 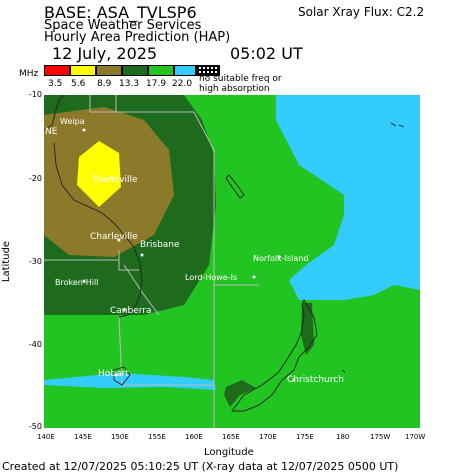 I want to click on y-tick-m30: -30, so click(x=35, y=261).